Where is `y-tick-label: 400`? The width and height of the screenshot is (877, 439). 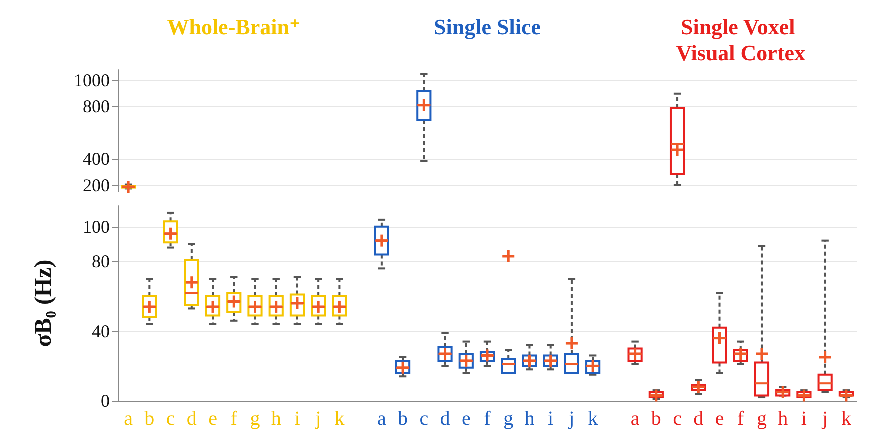 y-tick-label: 400 is located at coordinates (96, 159).